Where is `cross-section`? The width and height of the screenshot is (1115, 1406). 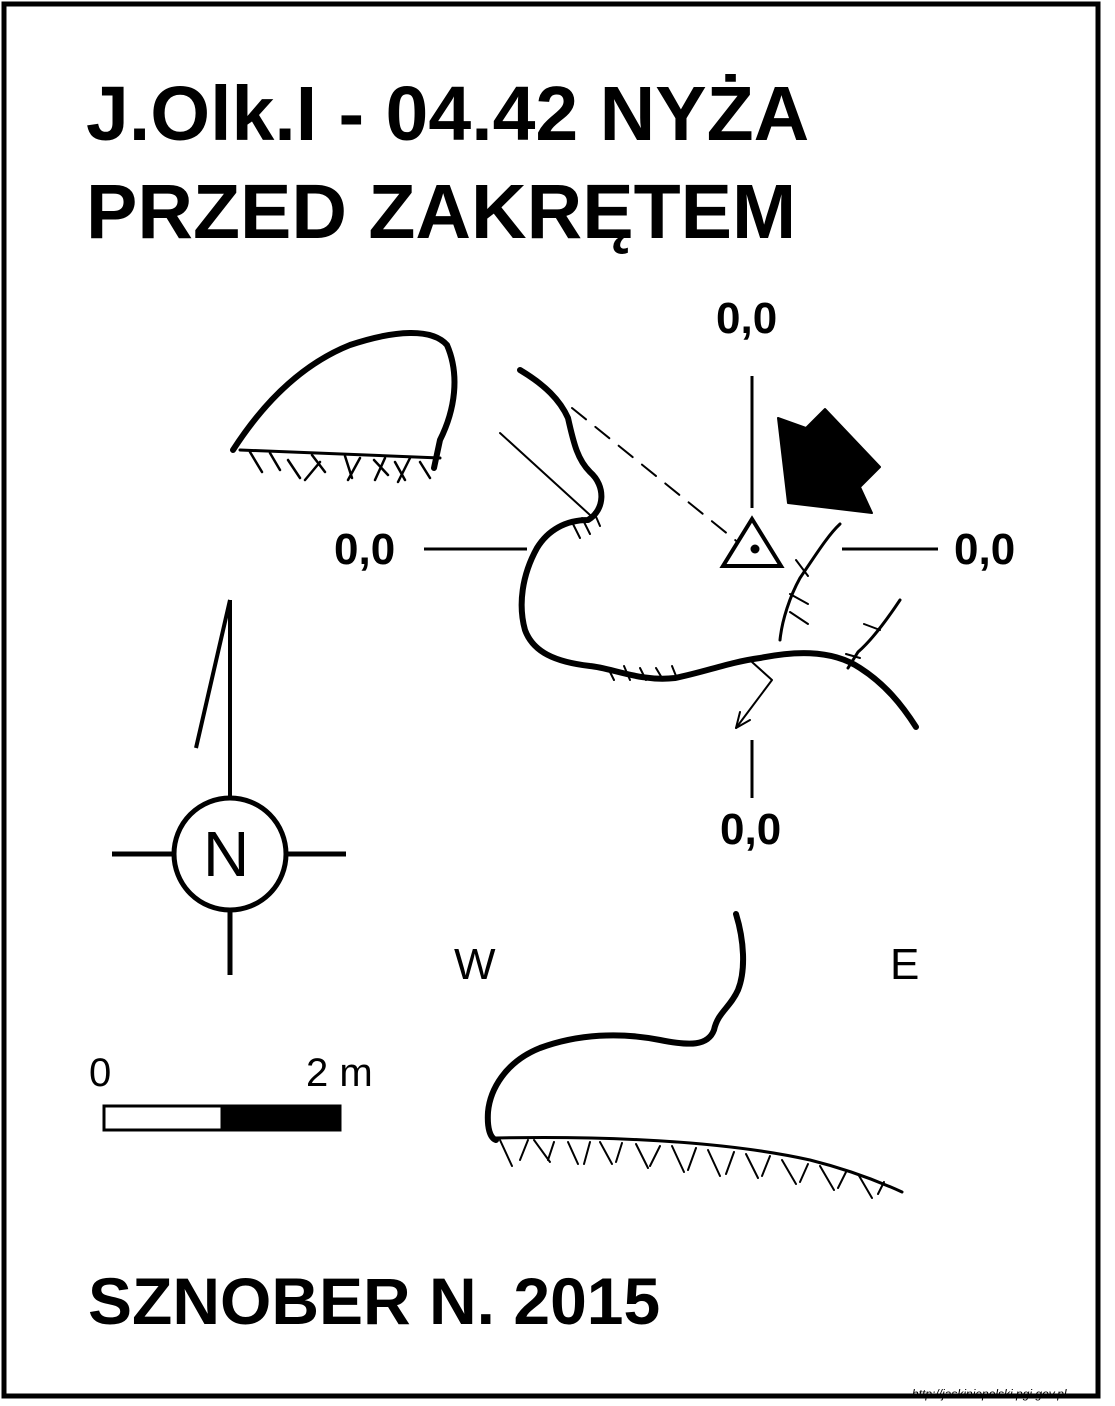
cross-section is located at coordinates (344, 407).